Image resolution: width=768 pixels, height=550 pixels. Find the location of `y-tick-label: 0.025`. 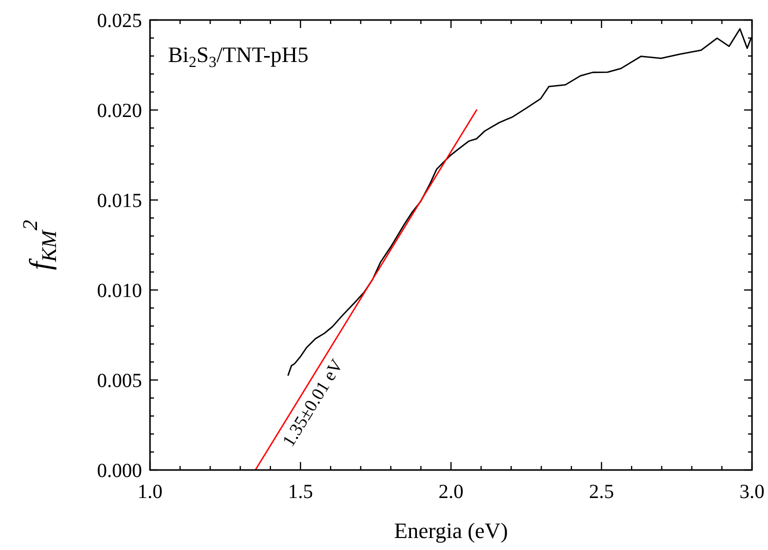

y-tick-label: 0.025 is located at coordinates (119, 21).